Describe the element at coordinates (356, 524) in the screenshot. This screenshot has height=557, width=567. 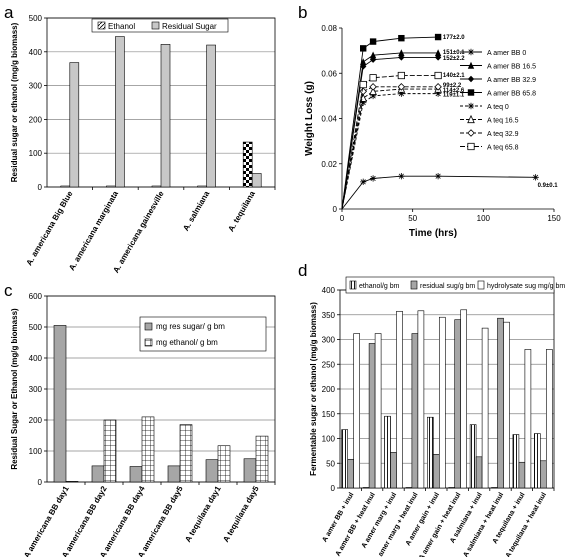
I see `x-tick-label: A amer BB + heat inul` at that location.